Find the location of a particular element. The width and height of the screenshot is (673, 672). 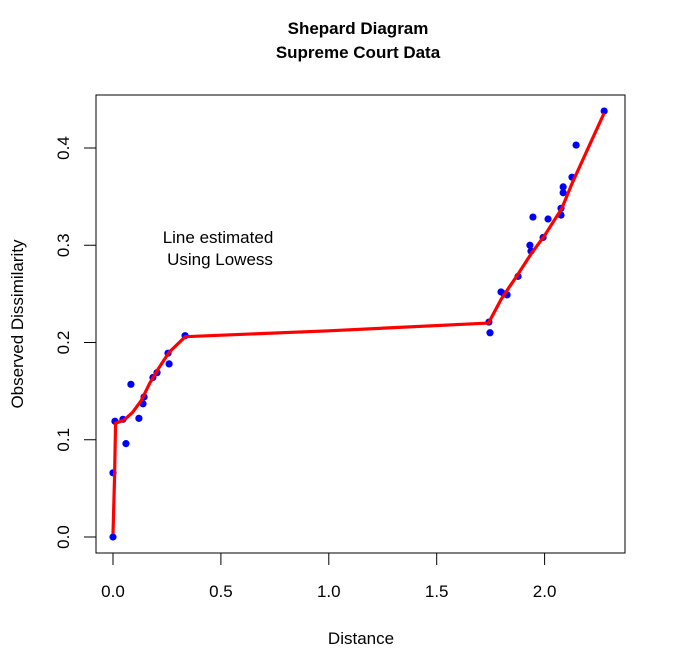

y-axis: 0.0 0.1 0.2 0.3 0.4 is located at coordinates (75, 342).